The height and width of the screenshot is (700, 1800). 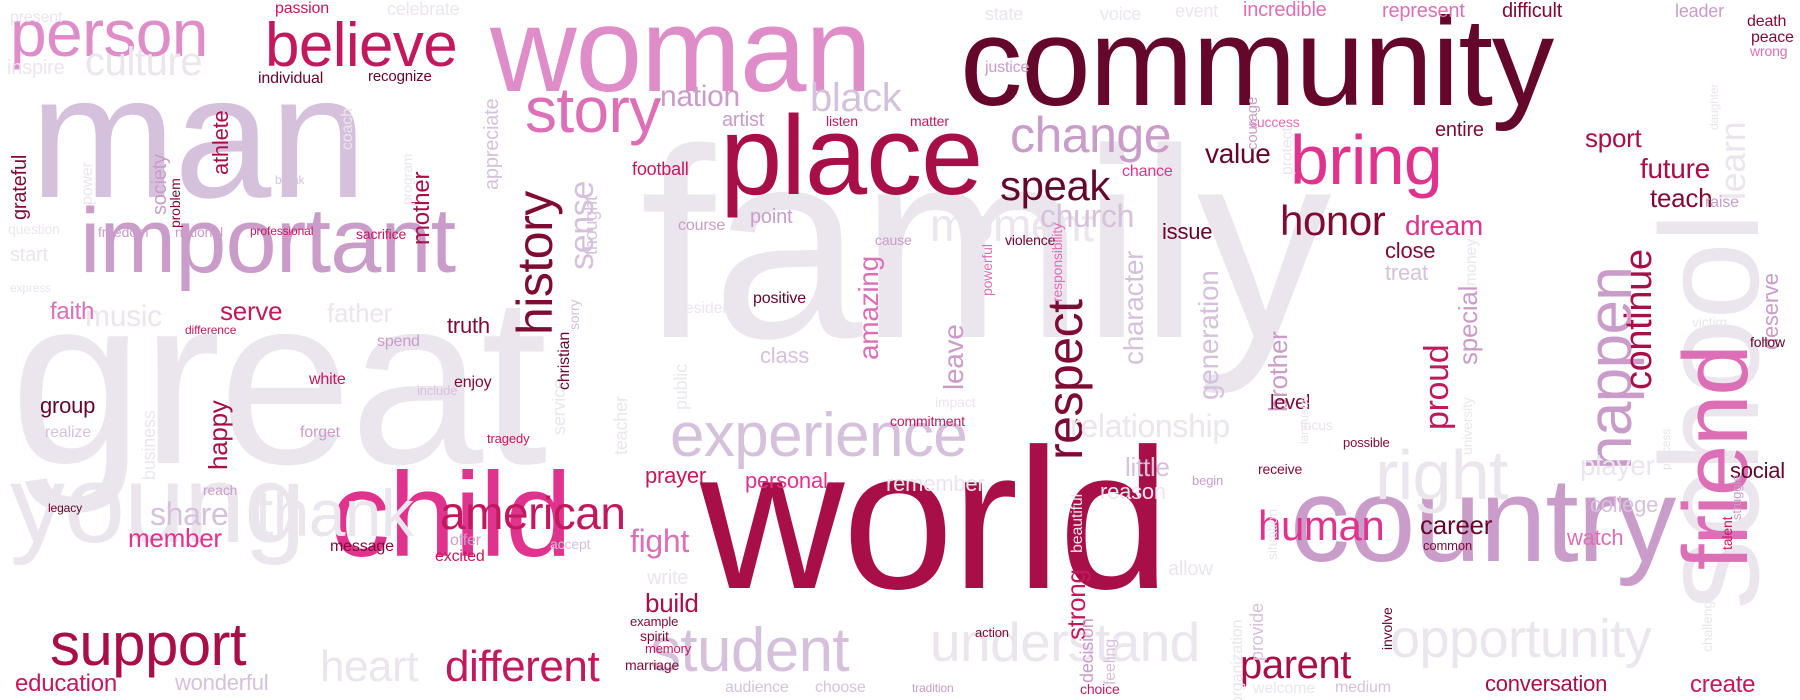 What do you see at coordinates (362, 546) in the screenshot?
I see `word-message: message` at bounding box center [362, 546].